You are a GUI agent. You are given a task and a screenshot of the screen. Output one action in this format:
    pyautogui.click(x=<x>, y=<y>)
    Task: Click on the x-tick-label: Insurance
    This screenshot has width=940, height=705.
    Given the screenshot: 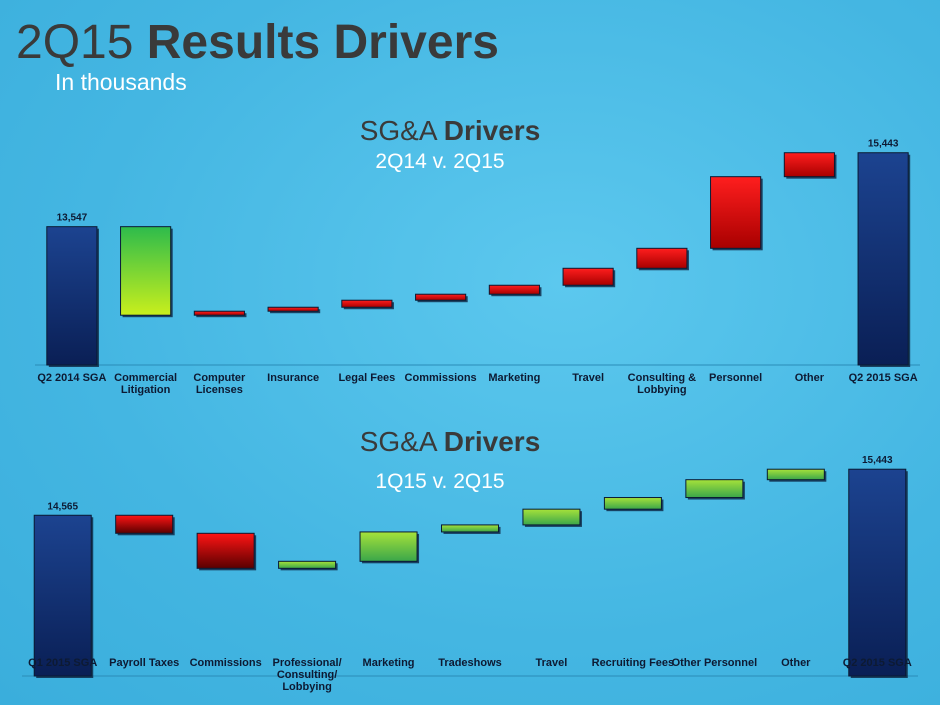 What is the action you would take?
    pyautogui.click(x=293, y=378)
    